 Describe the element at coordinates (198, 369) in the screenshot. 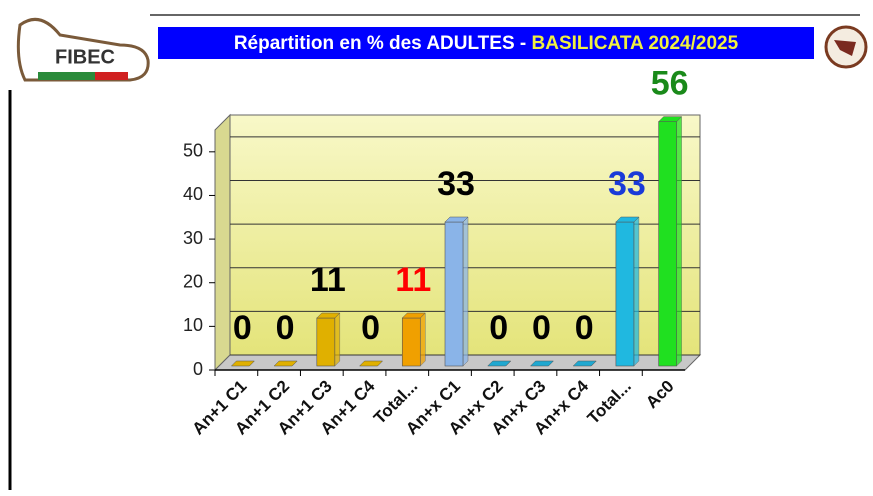

I see `y-tick-label: 0` at that location.